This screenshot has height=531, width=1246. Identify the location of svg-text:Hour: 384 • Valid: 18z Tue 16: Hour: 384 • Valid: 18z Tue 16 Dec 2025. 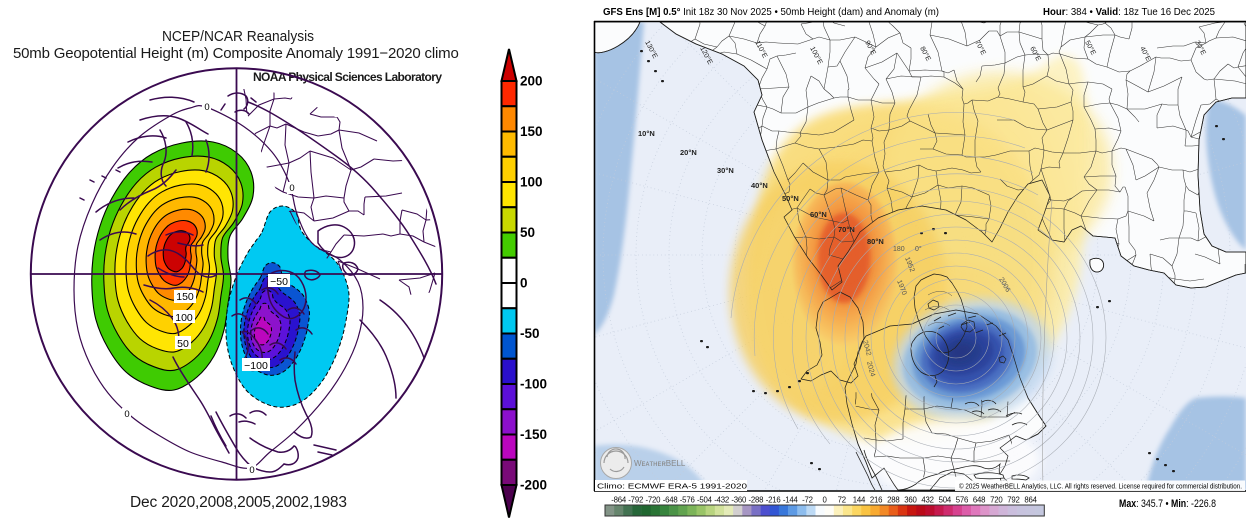
(1129, 12).